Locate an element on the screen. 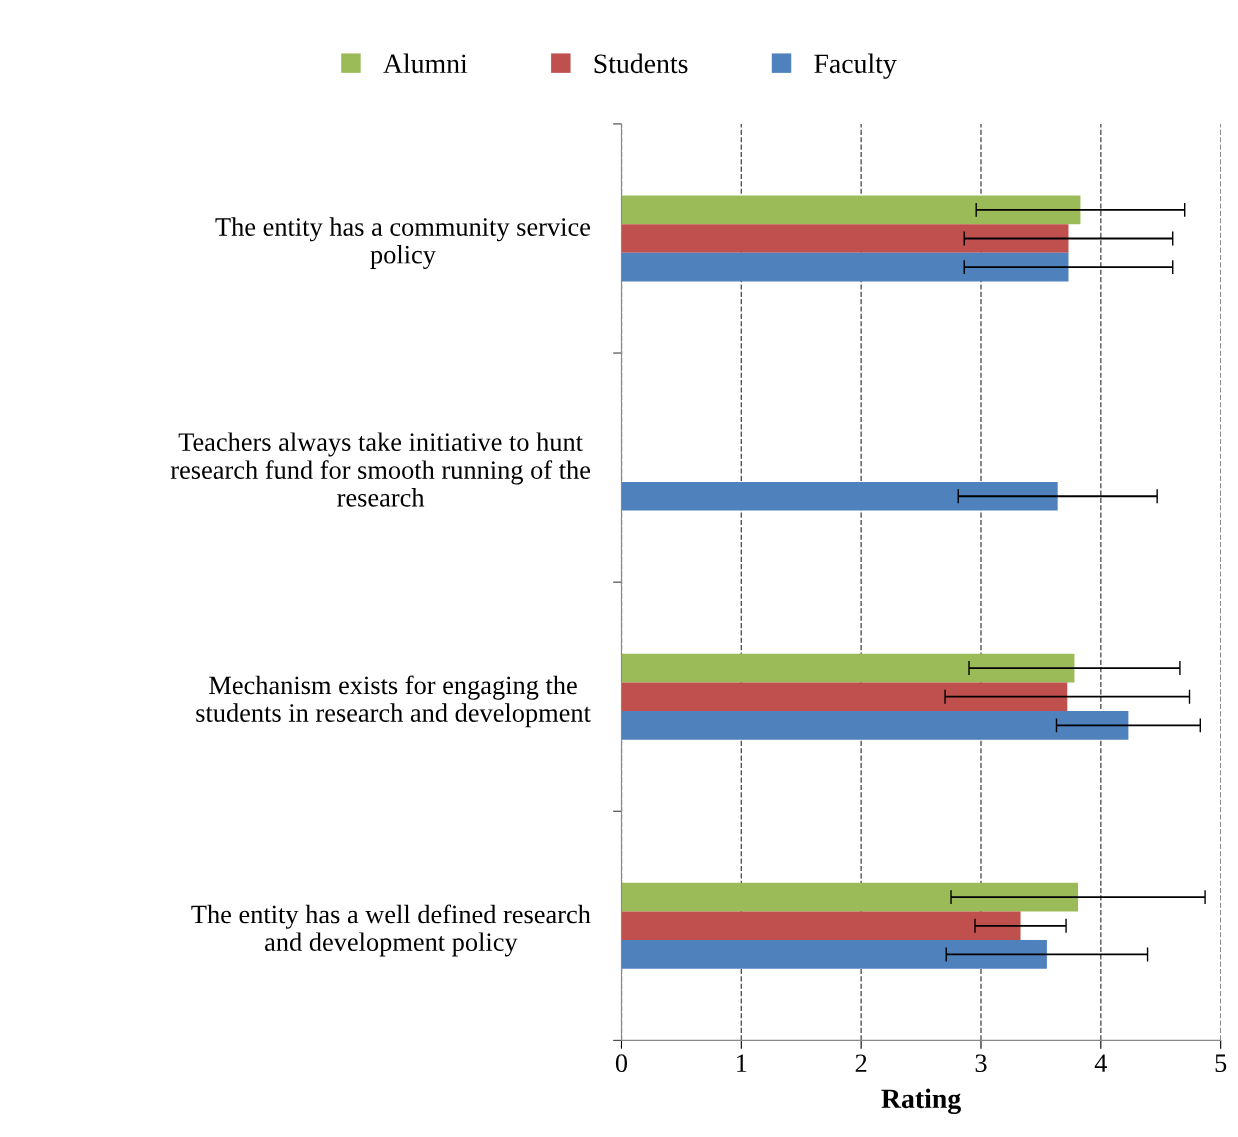 The height and width of the screenshot is (1137, 1238). y-tick-label: The entity has a community service policy is located at coordinates (402, 243).